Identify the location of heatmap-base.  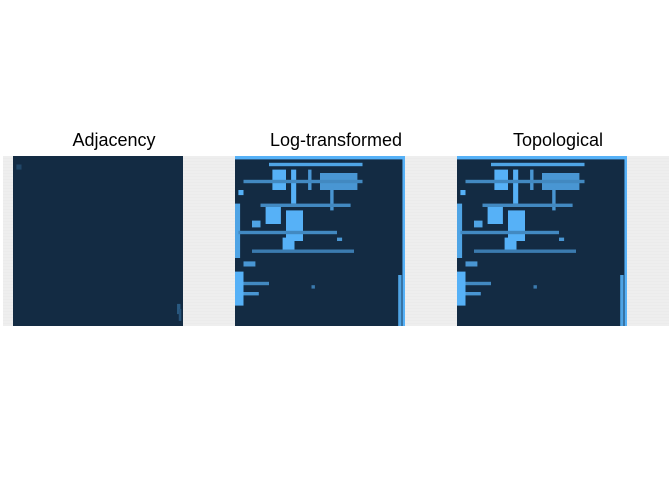
(98, 241).